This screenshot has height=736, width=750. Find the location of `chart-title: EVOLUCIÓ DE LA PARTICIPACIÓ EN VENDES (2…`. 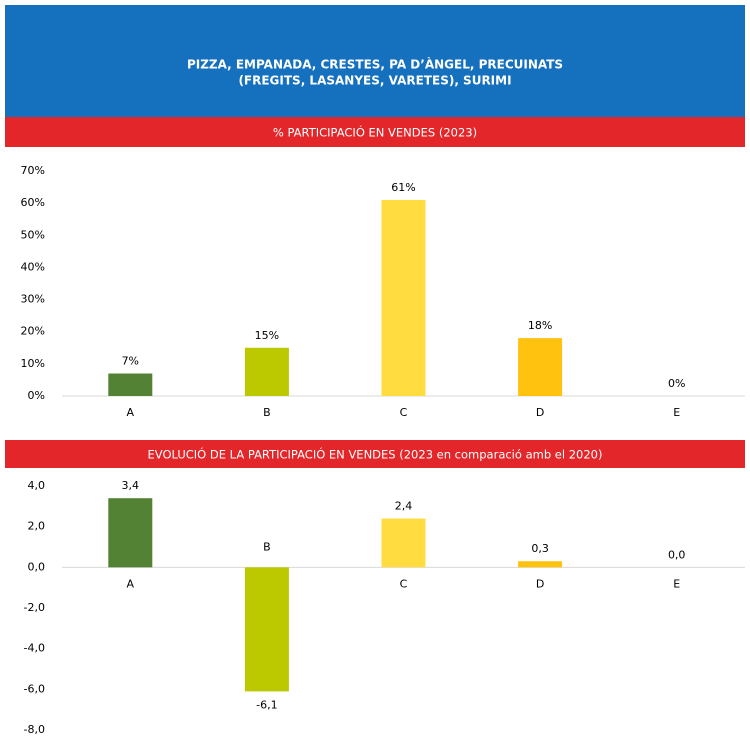

chart-title: EVOLUCIÓ DE LA PARTICIPACIÓ EN VENDES (2… is located at coordinates (375, 454).